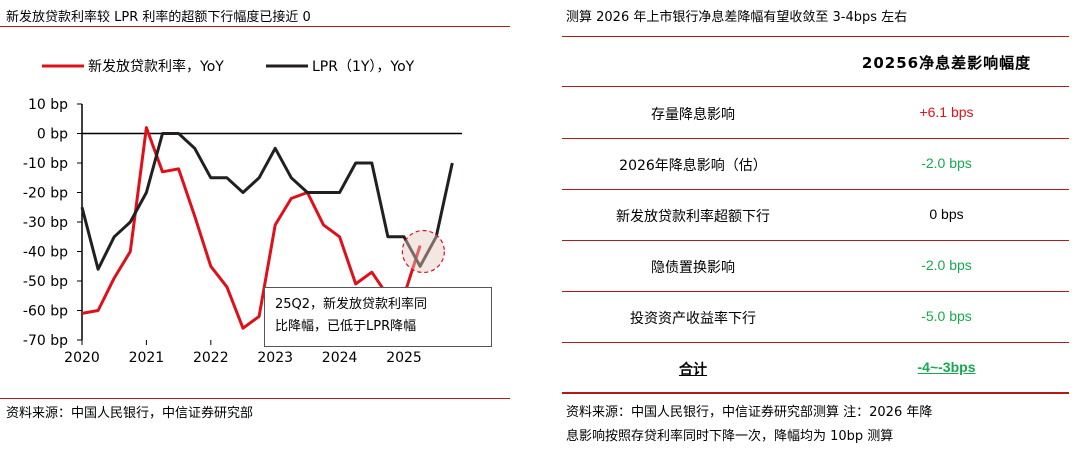 Image resolution: width=1080 pixels, height=457 pixels. What do you see at coordinates (267, 201) in the screenshot?
I see `series-line-lpr` at bounding box center [267, 201].